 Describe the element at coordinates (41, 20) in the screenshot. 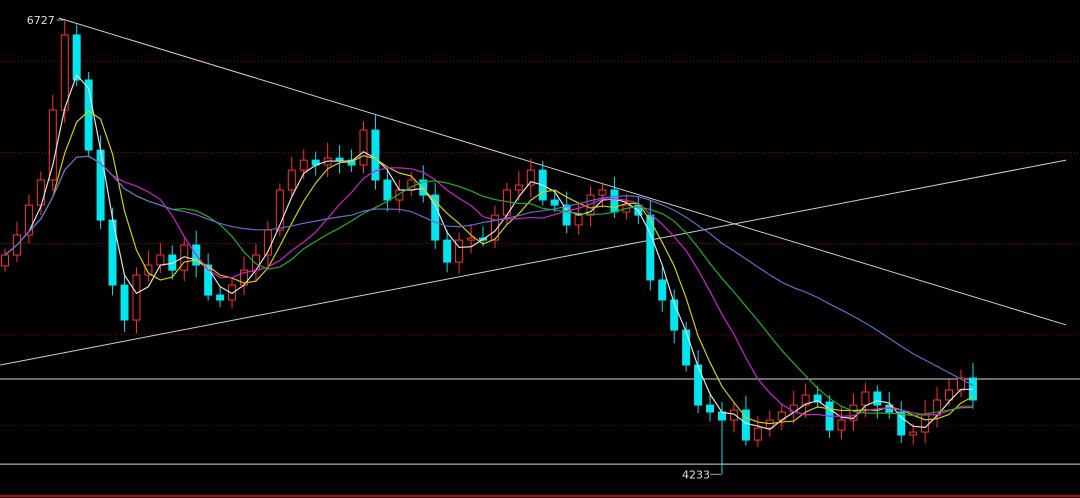

I see `max-price-label: 6727` at that location.